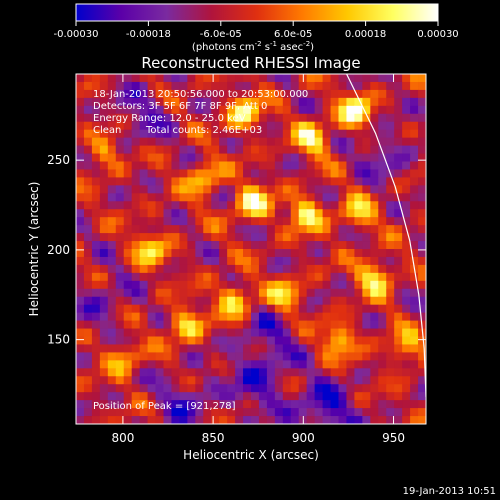  I want to click on colorbar-tick-label: 0.00018, so click(365, 34).